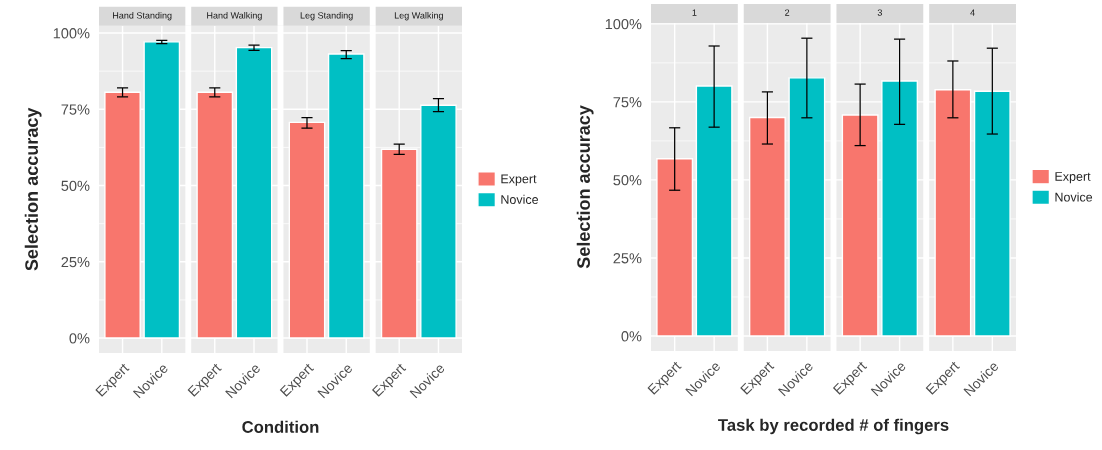  What do you see at coordinates (833, 426) in the screenshot?
I see `x-axis-title: Task by recorded # of fingers` at bounding box center [833, 426].